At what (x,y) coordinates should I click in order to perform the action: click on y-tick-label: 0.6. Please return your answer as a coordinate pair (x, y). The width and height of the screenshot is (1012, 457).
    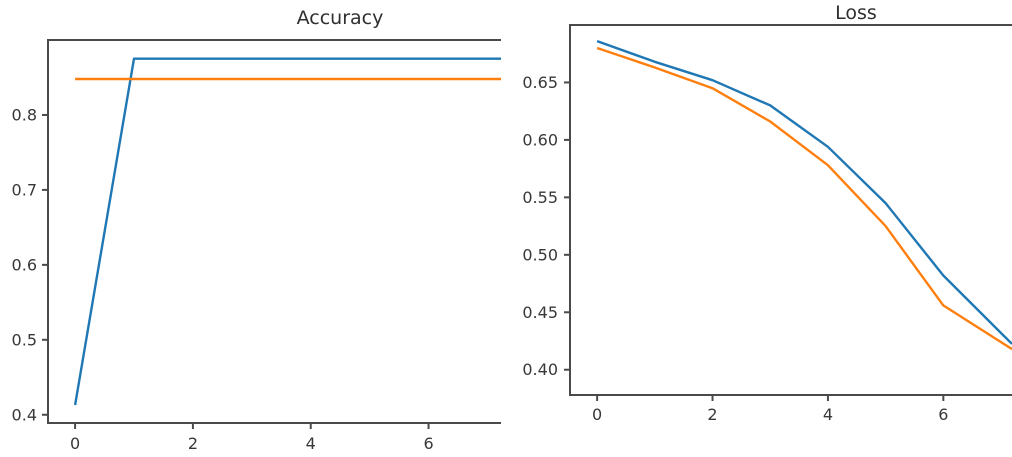
    Looking at the image, I should click on (24, 264).